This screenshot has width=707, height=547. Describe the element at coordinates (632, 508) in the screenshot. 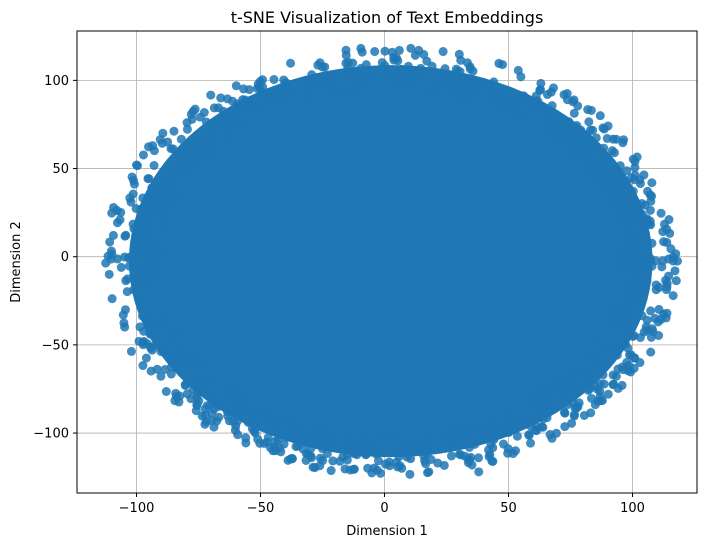

I see `x-tick-label: 100` at that location.